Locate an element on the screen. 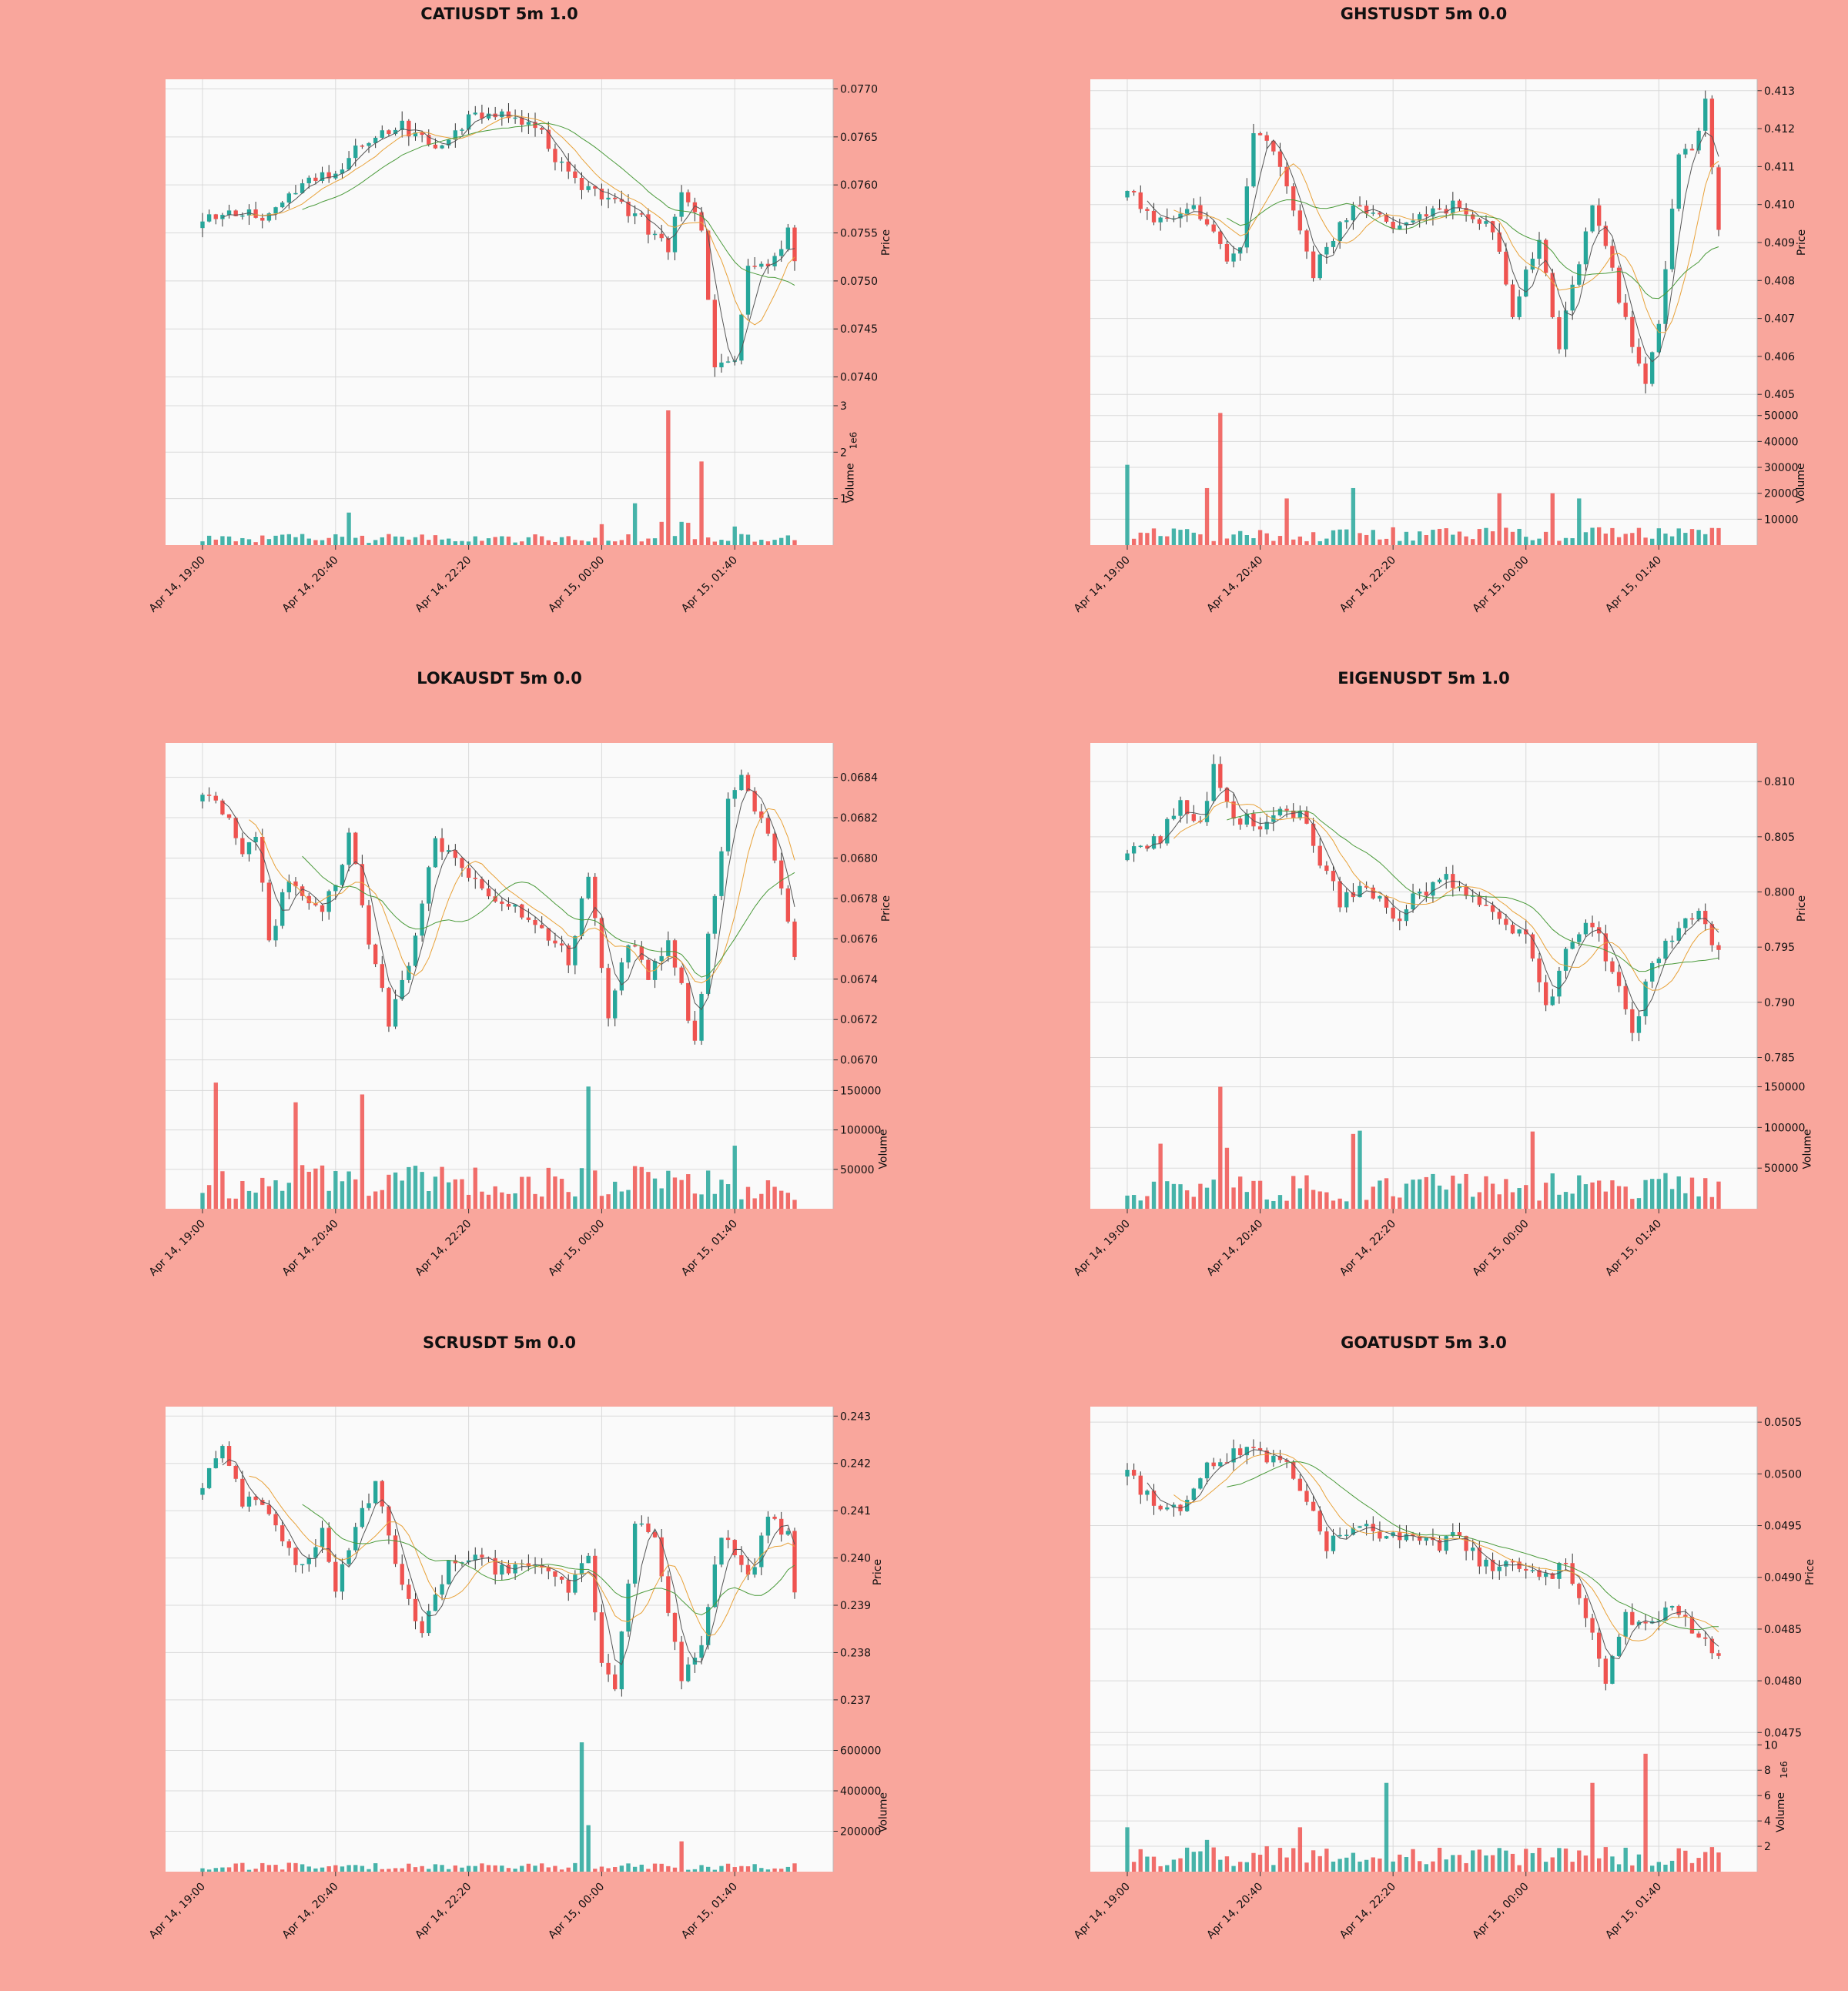 Image resolution: width=1848 pixels, height=1991 pixels. moving-average-line is located at coordinates (1446, 246).